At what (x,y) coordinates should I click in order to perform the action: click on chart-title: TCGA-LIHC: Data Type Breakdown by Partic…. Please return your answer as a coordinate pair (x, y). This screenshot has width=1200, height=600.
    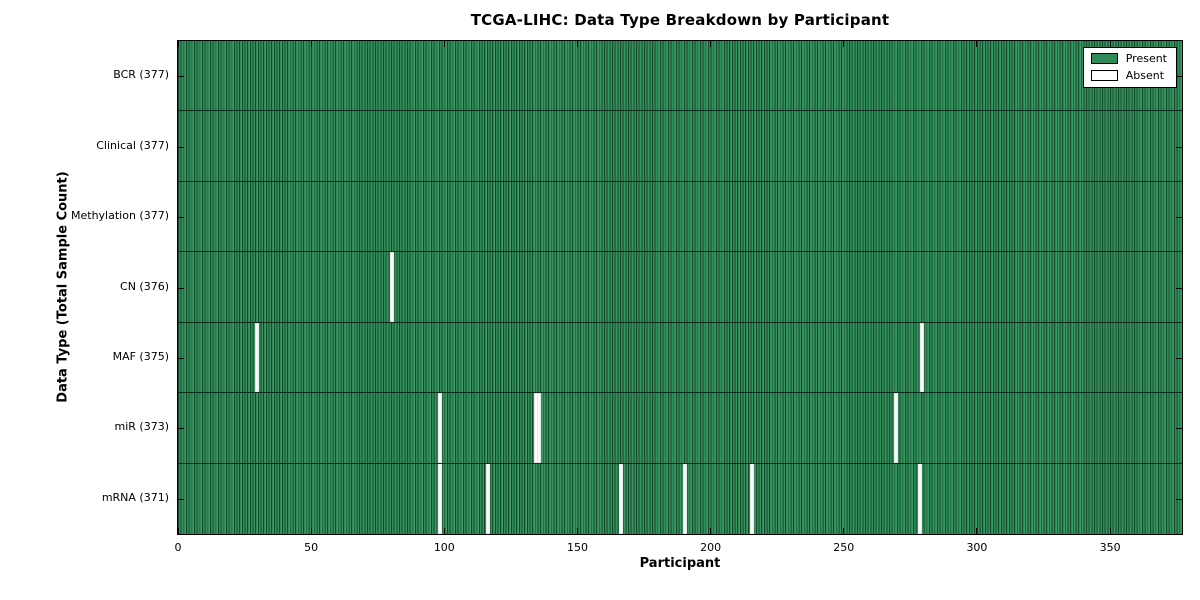
    Looking at the image, I should click on (680, 20).